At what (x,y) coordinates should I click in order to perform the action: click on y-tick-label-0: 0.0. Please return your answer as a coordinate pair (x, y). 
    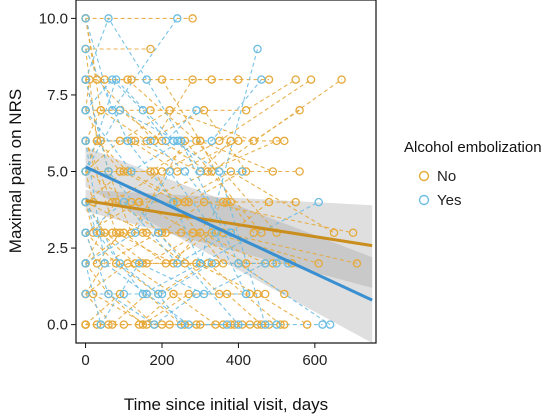
    Looking at the image, I should click on (57, 325).